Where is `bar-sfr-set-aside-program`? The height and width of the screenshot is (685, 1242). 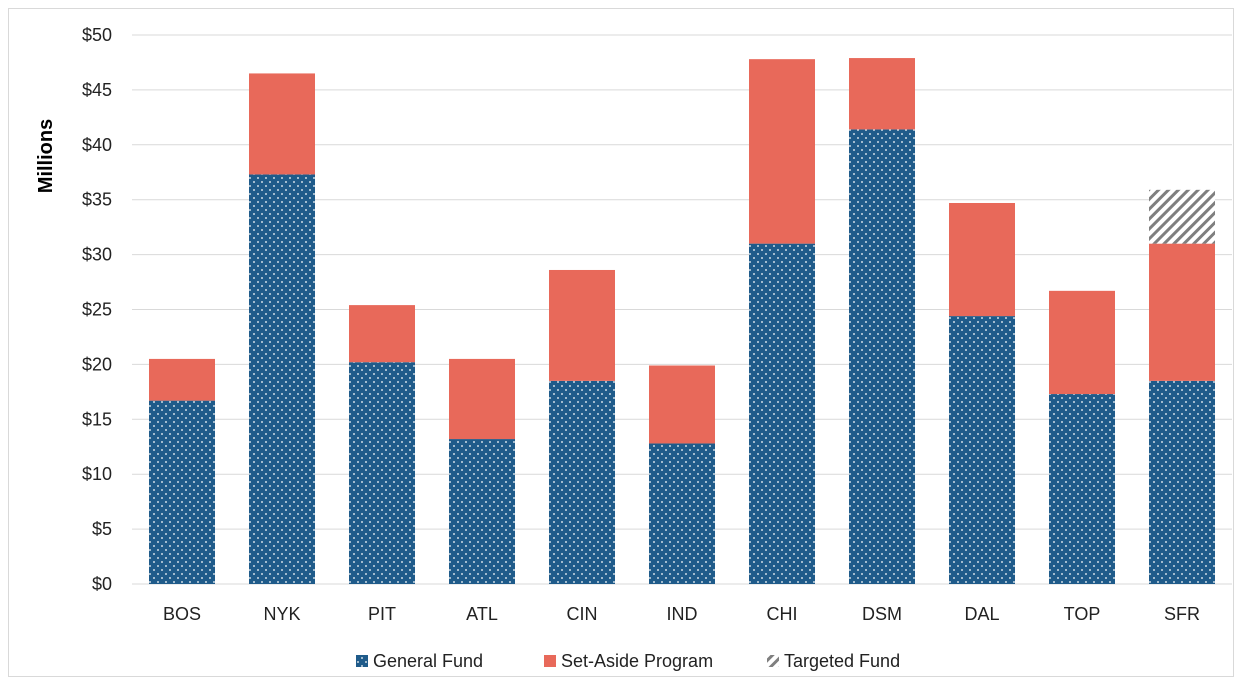 bar-sfr-set-aside-program is located at coordinates (1182, 312).